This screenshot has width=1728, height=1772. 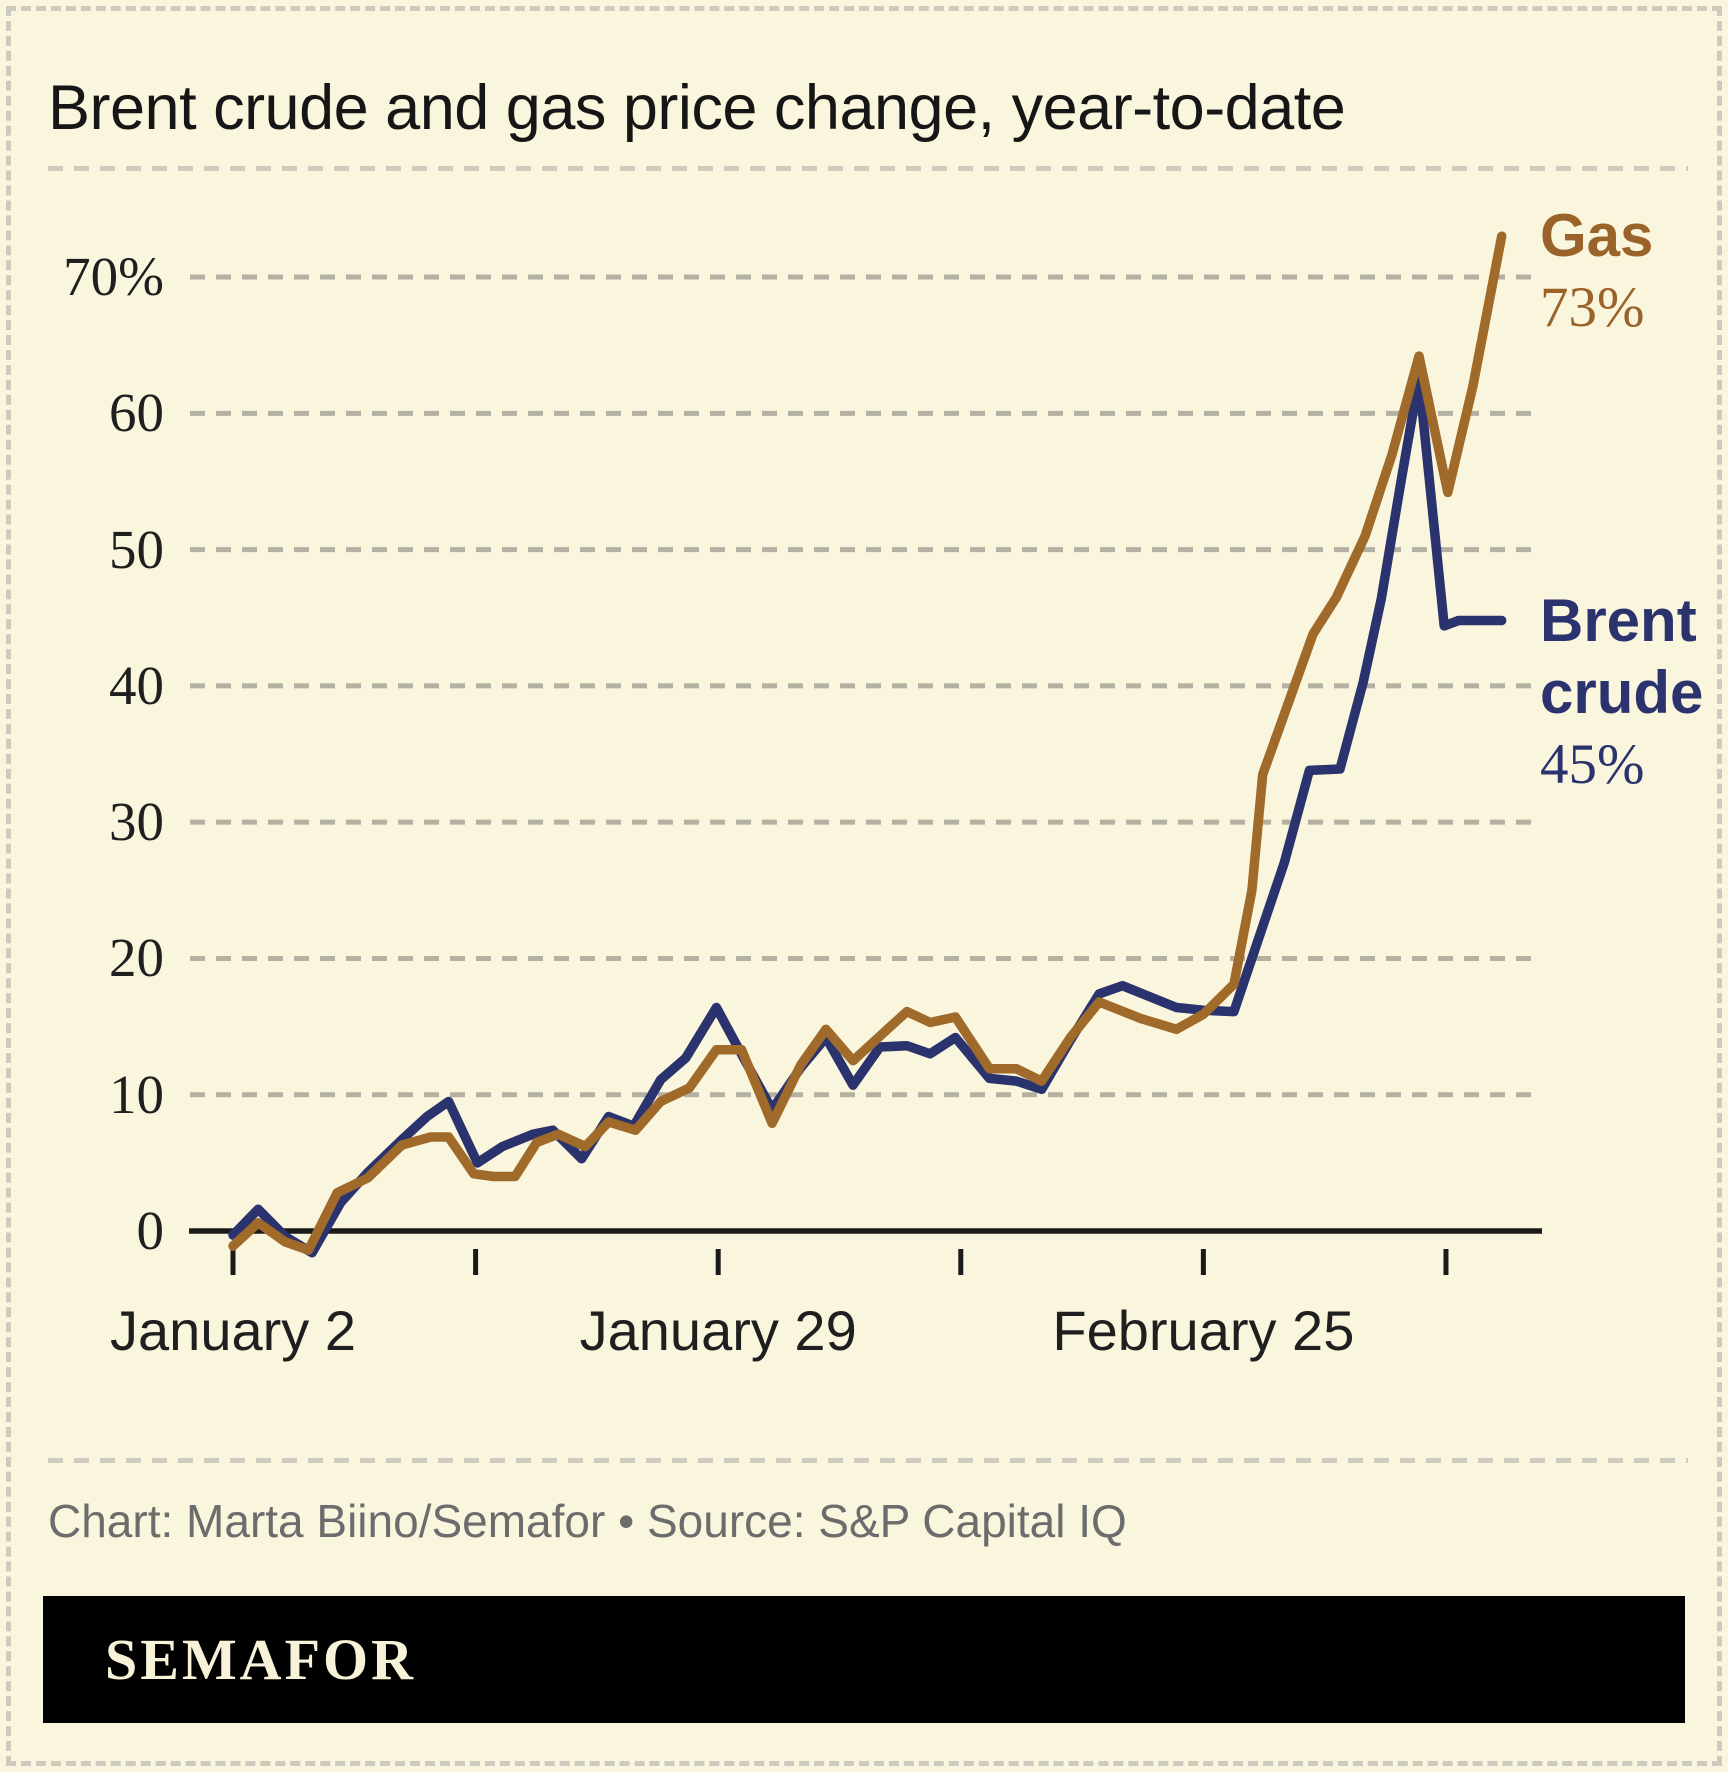 I want to click on y-tick-label-30: 30, so click(x=136, y=822).